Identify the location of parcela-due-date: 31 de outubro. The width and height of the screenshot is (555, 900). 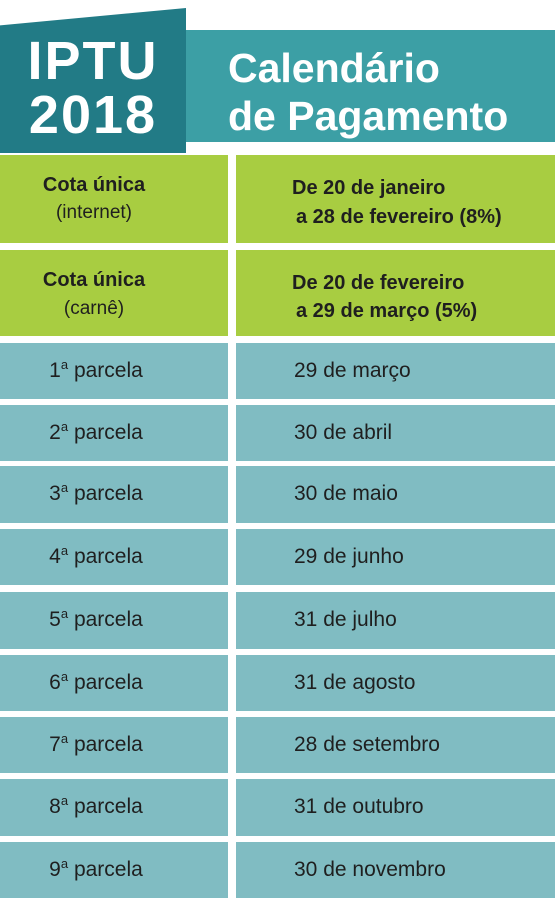
(359, 806).